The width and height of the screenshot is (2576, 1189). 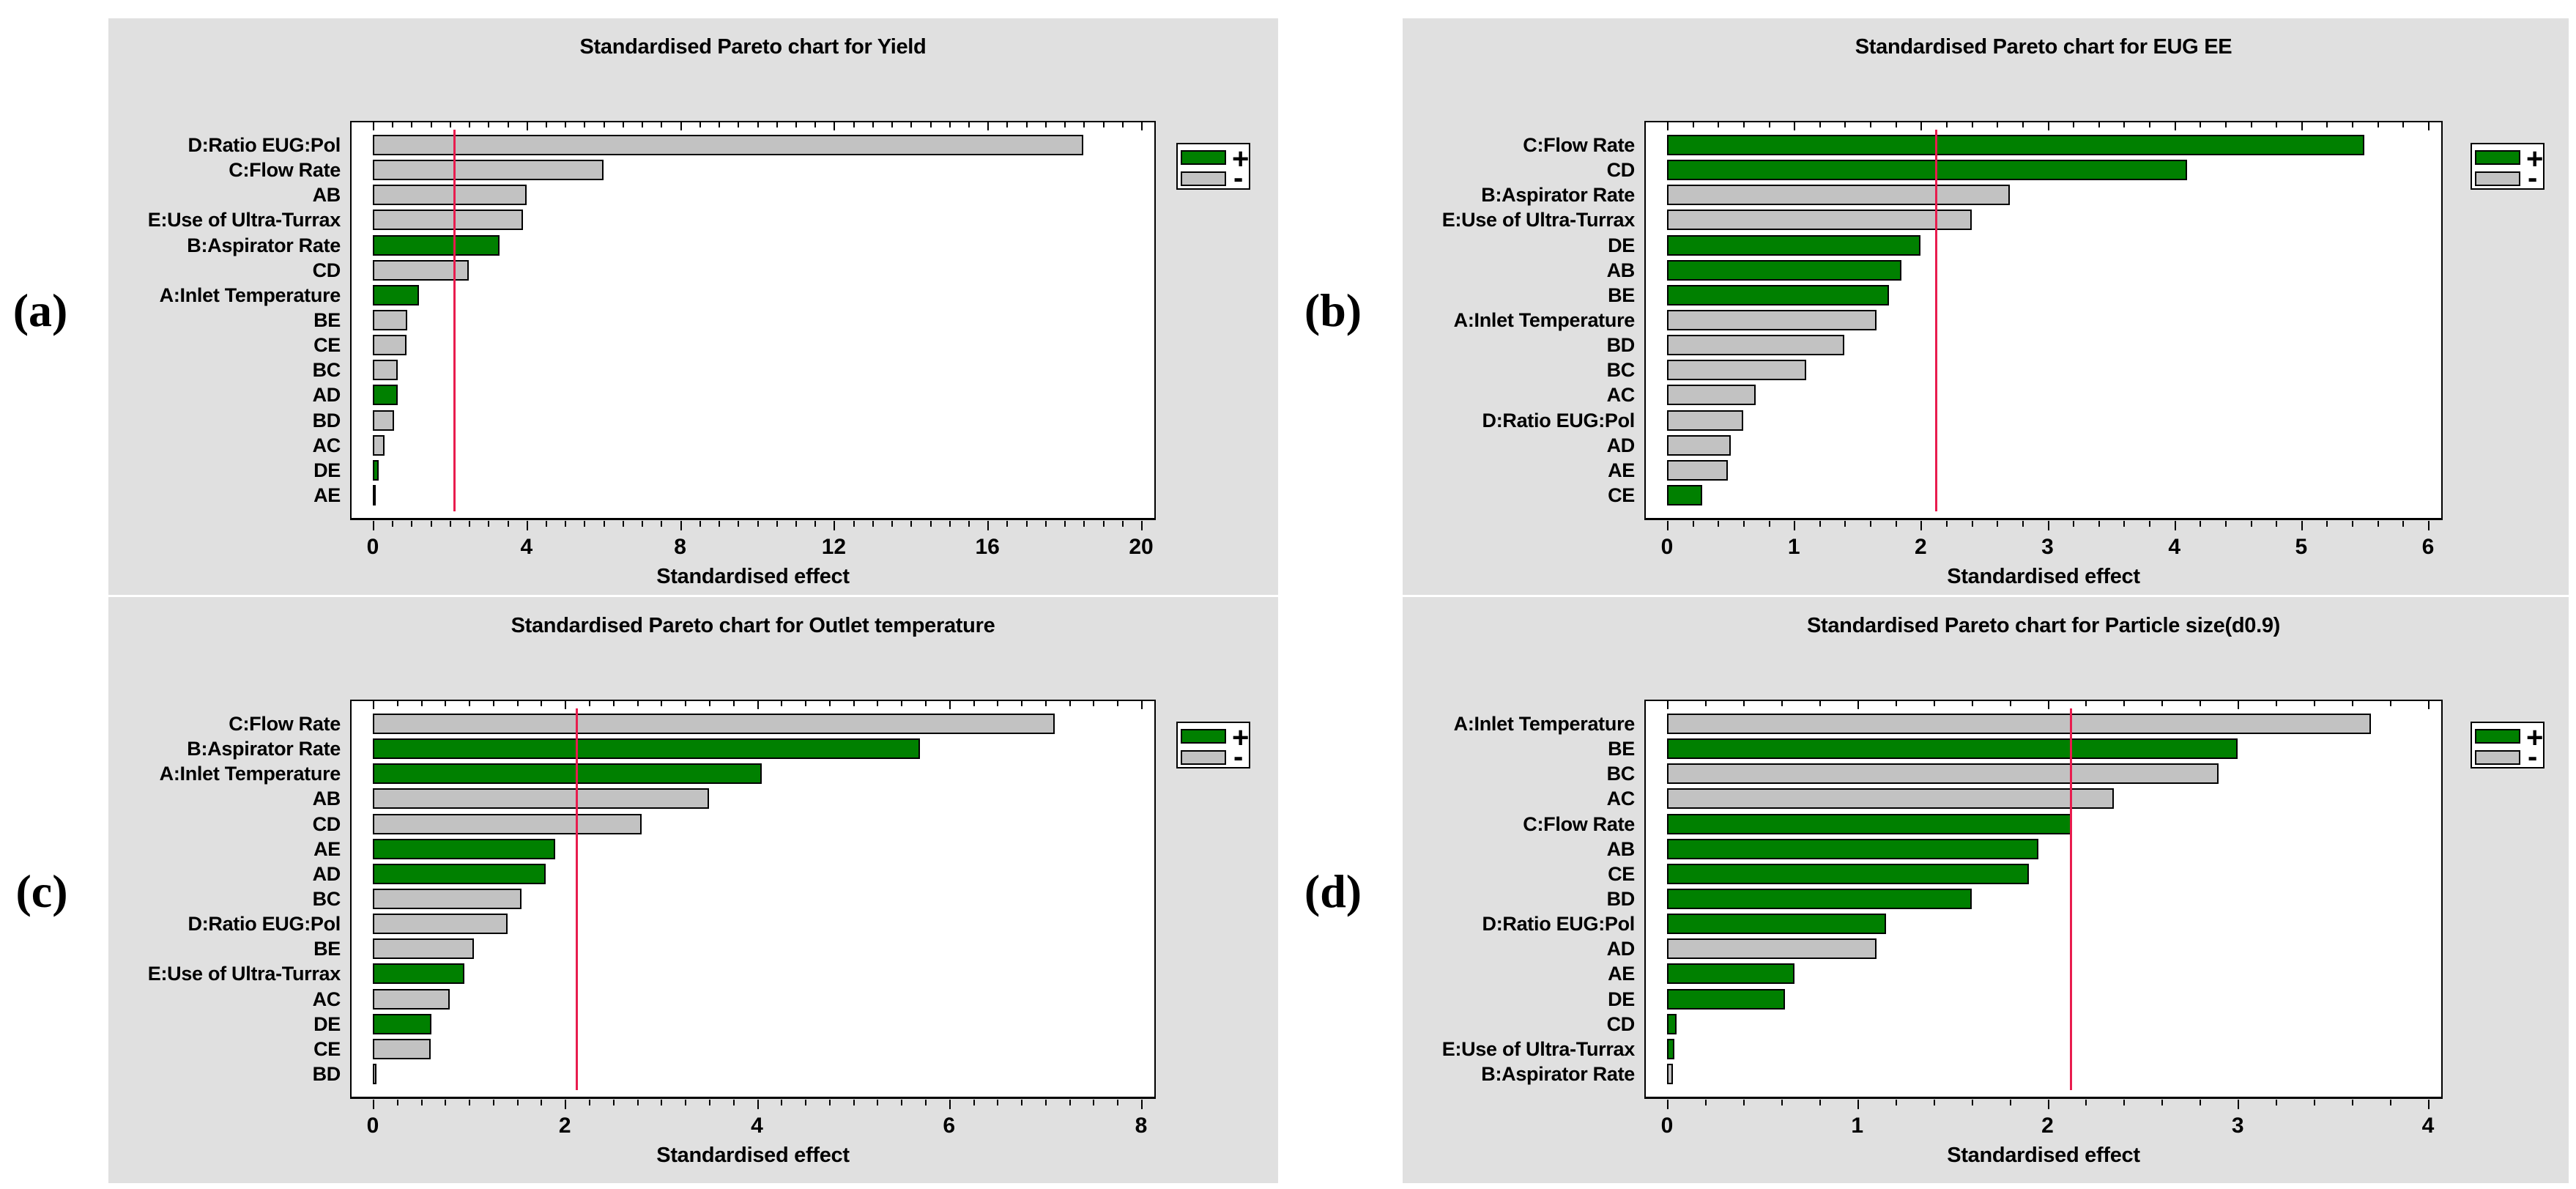 I want to click on category-label: A:Inlet Temperature, so click(x=1544, y=320).